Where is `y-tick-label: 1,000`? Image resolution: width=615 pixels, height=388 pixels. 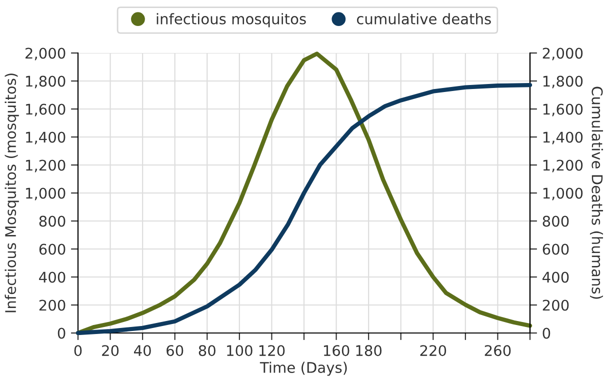
y-tick-label: 1,000 is located at coordinates (46, 194).